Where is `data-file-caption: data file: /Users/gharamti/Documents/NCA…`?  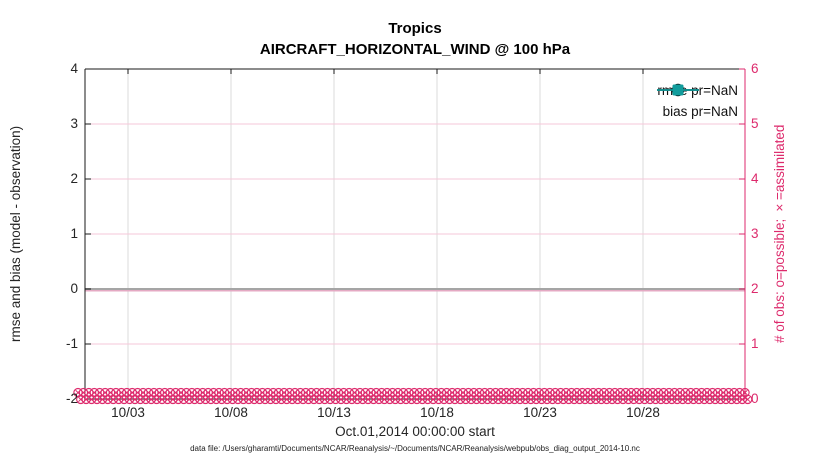 data-file-caption: data file: /Users/gharamti/Documents/NCA… is located at coordinates (415, 448).